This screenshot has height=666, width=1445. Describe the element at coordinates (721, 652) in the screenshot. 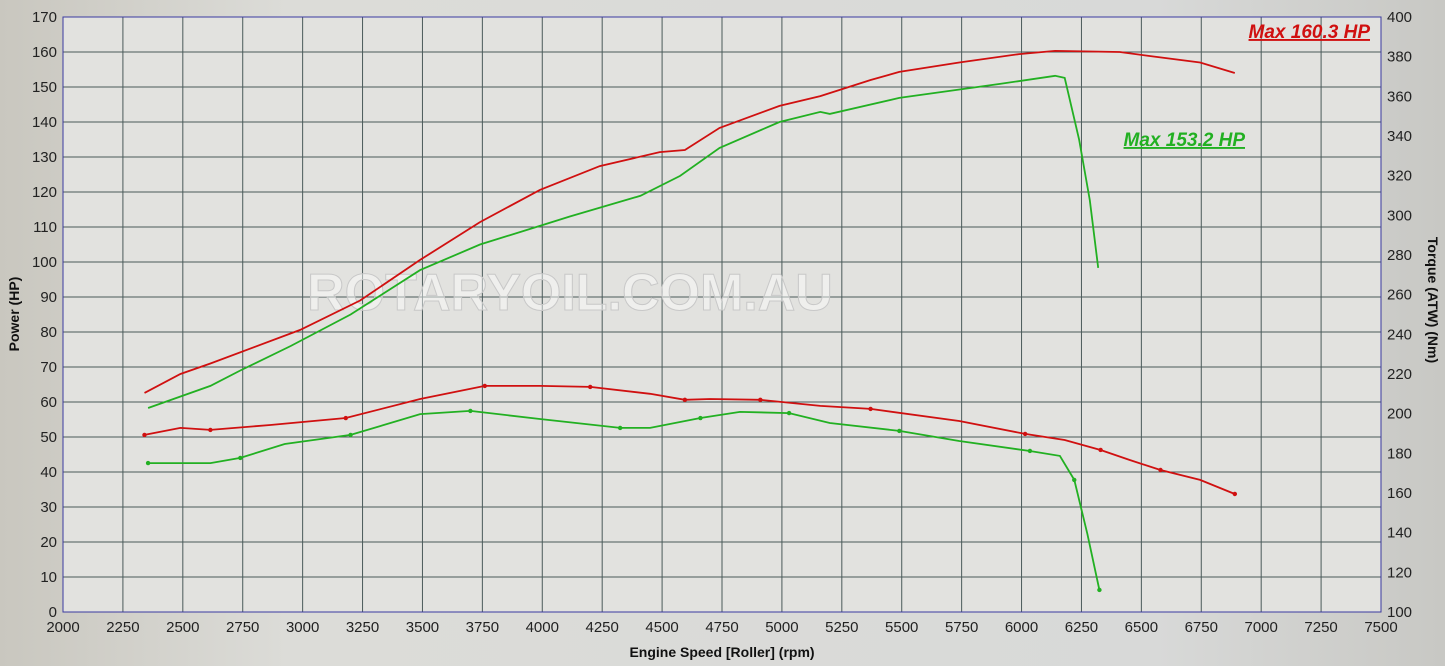

I see `x-axis-label: Engine Speed [Roller] (rpm)` at that location.